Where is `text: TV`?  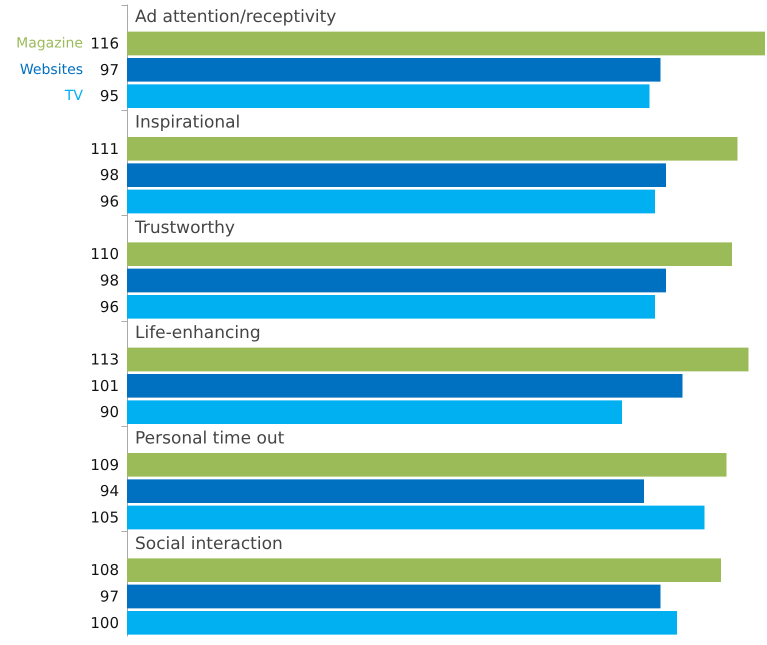 text: TV is located at coordinates (74, 96).